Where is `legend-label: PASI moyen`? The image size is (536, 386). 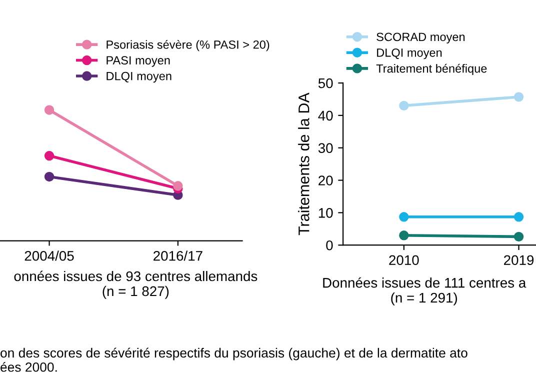
legend-label: PASI moyen is located at coordinates (138, 61).